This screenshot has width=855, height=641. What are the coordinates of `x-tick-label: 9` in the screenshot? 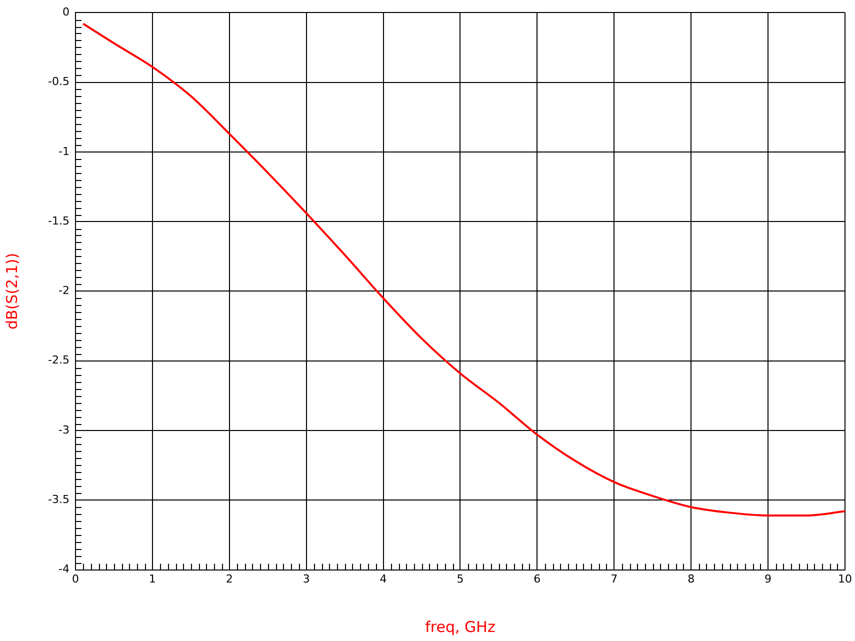 It's located at (768, 579).